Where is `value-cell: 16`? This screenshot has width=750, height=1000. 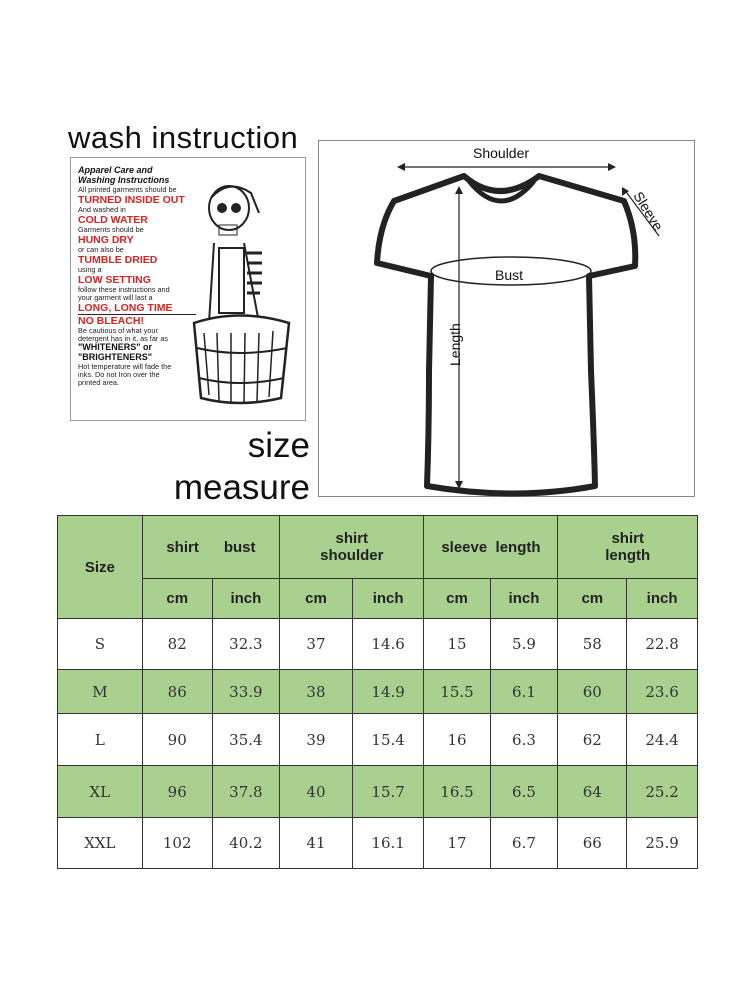 value-cell: 16 is located at coordinates (457, 739).